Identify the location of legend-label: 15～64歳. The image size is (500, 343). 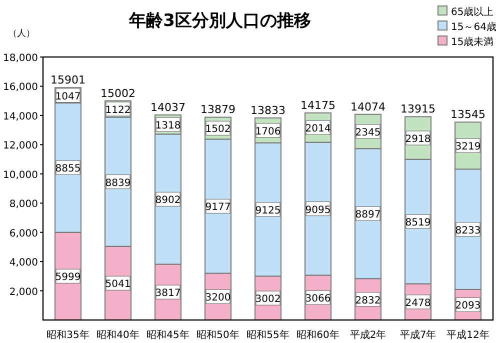
(473, 27).